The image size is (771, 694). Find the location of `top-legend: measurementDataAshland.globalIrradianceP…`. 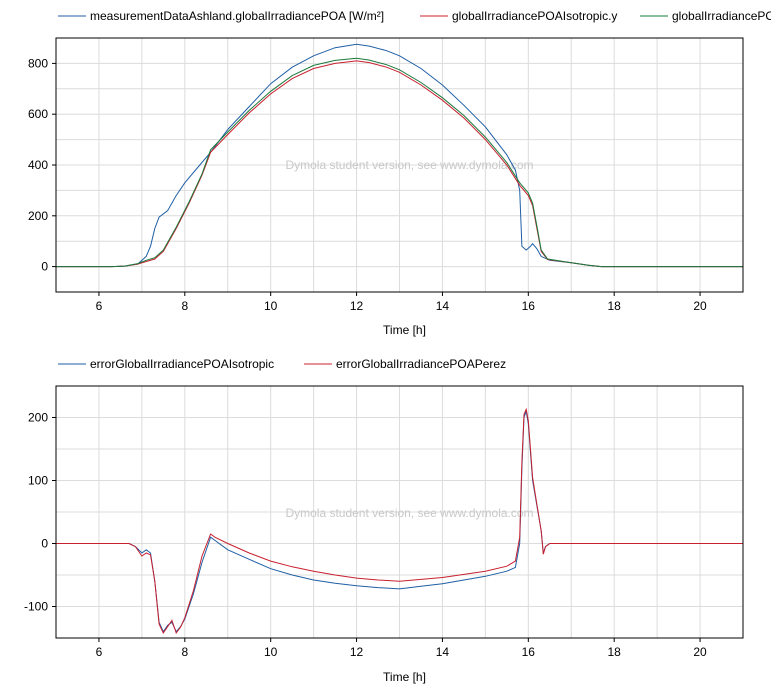

top-legend: measurementDataAshland.globalIrradianceP… is located at coordinates (414, 16).